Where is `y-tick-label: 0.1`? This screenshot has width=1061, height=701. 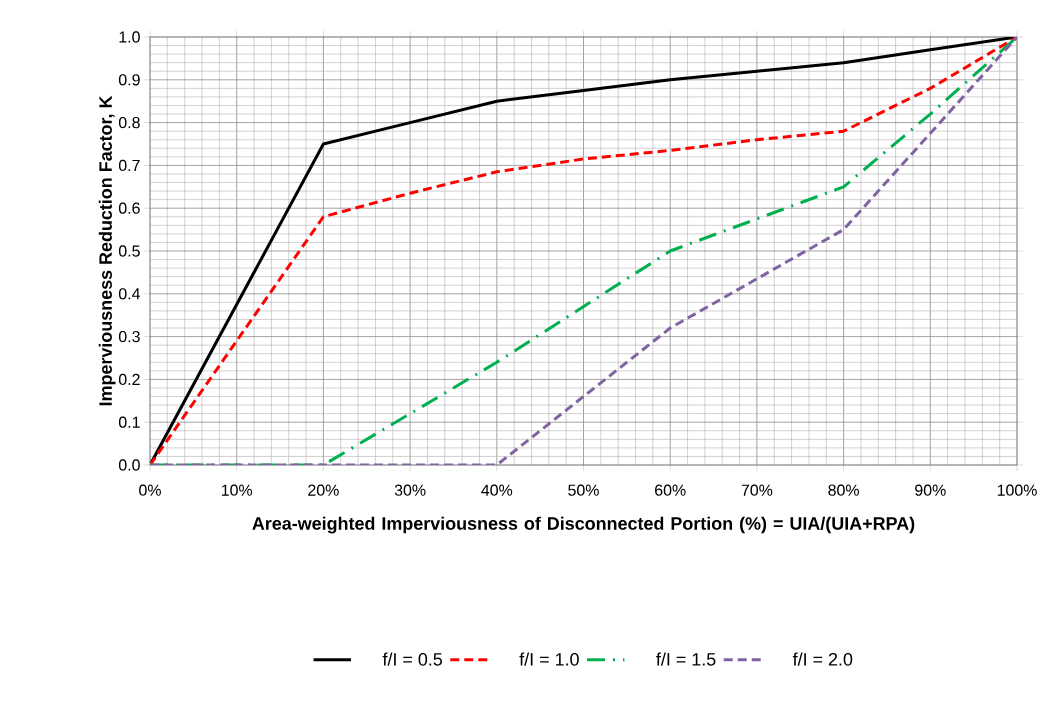 y-tick-label: 0.1 is located at coordinates (129, 422).